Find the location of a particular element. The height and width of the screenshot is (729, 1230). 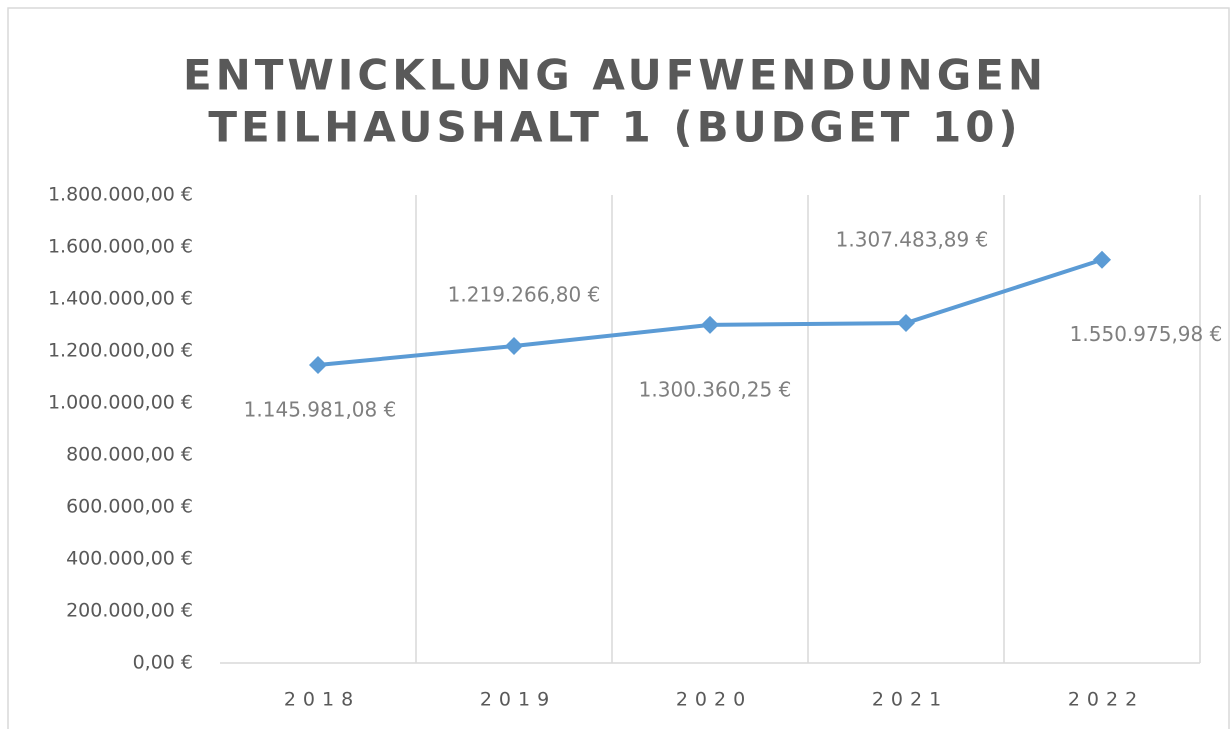

x-tick-label: 2021 is located at coordinates (910, 700).